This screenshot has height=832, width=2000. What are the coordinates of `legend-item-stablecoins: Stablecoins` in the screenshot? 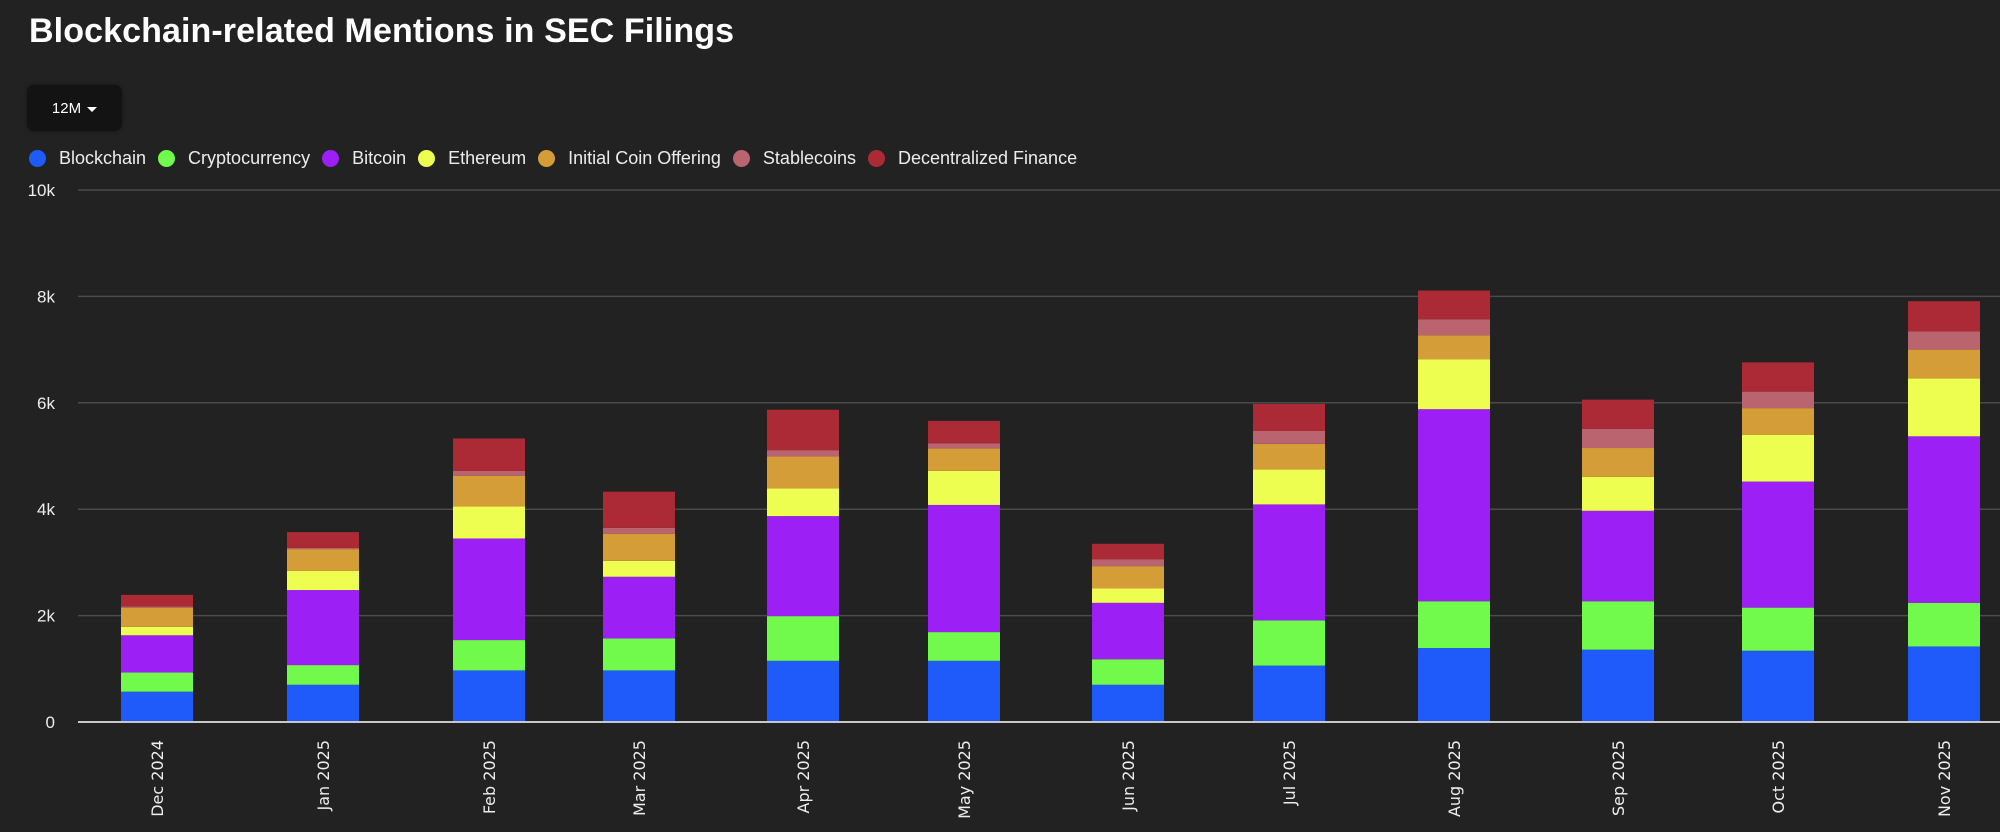 It's located at (794, 158).